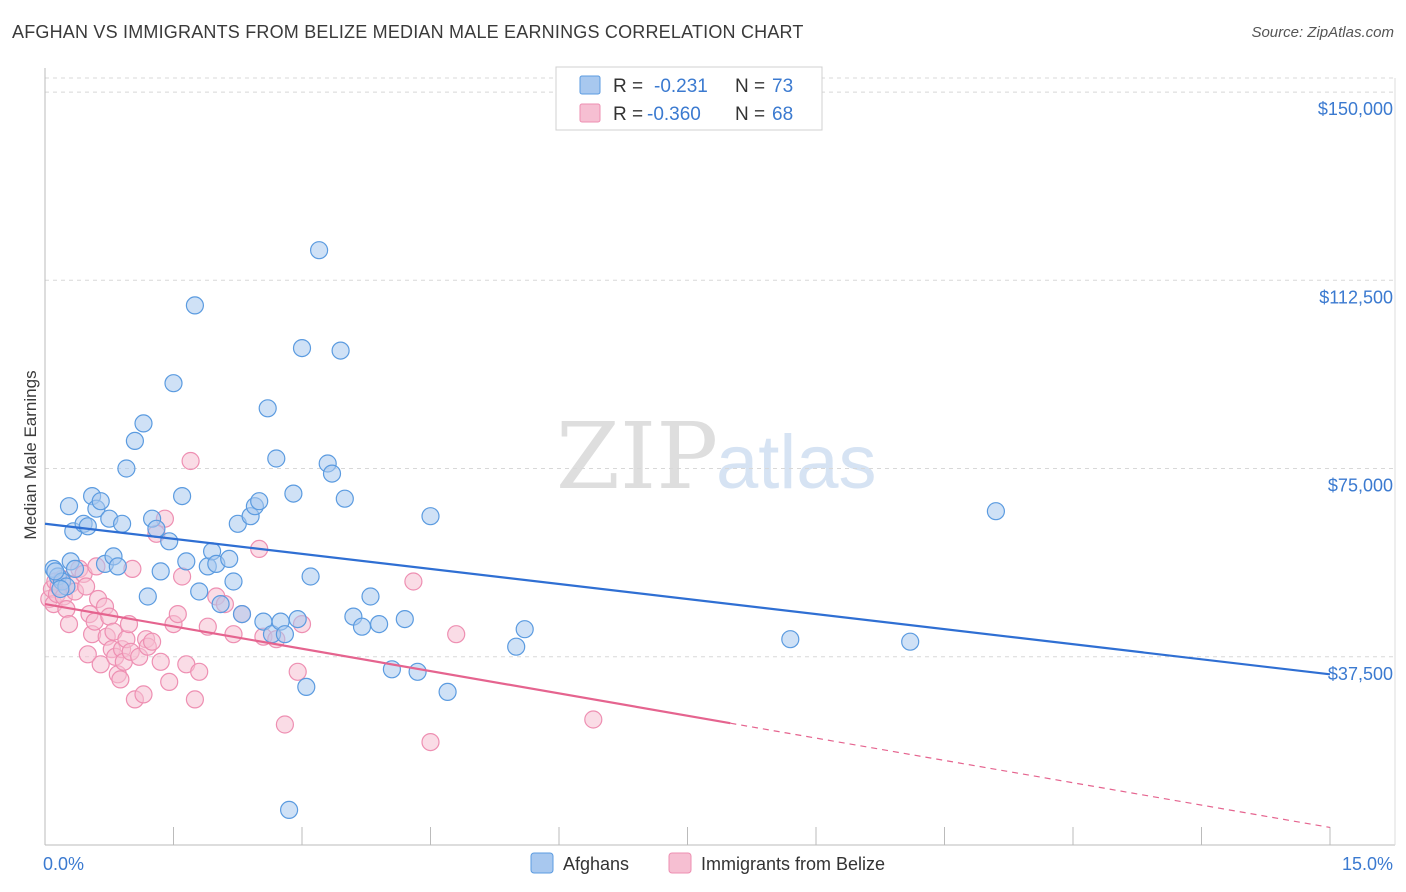 The image size is (1406, 892). I want to click on legend-n-value-2: 68, so click(782, 114).